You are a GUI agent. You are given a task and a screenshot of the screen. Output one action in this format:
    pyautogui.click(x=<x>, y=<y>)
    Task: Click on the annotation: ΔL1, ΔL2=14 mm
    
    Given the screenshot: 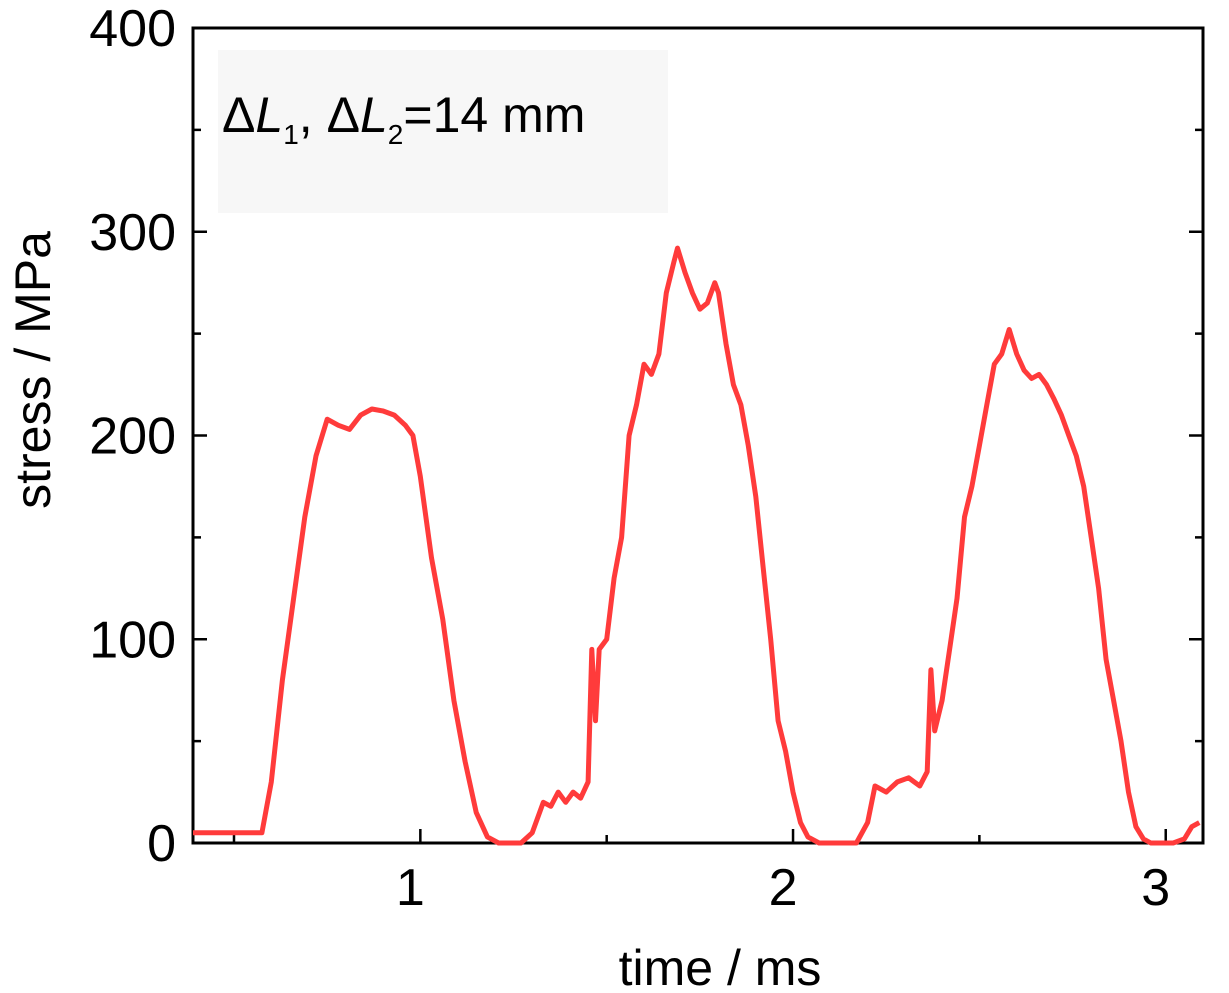 What is the action you would take?
    pyautogui.click(x=403, y=118)
    